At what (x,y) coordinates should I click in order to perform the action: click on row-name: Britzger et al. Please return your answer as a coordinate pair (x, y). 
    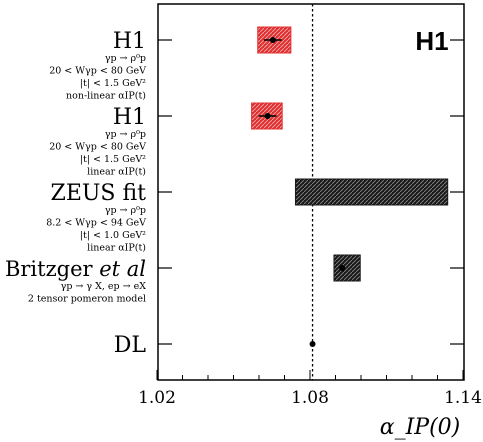
    Looking at the image, I should click on (75, 269).